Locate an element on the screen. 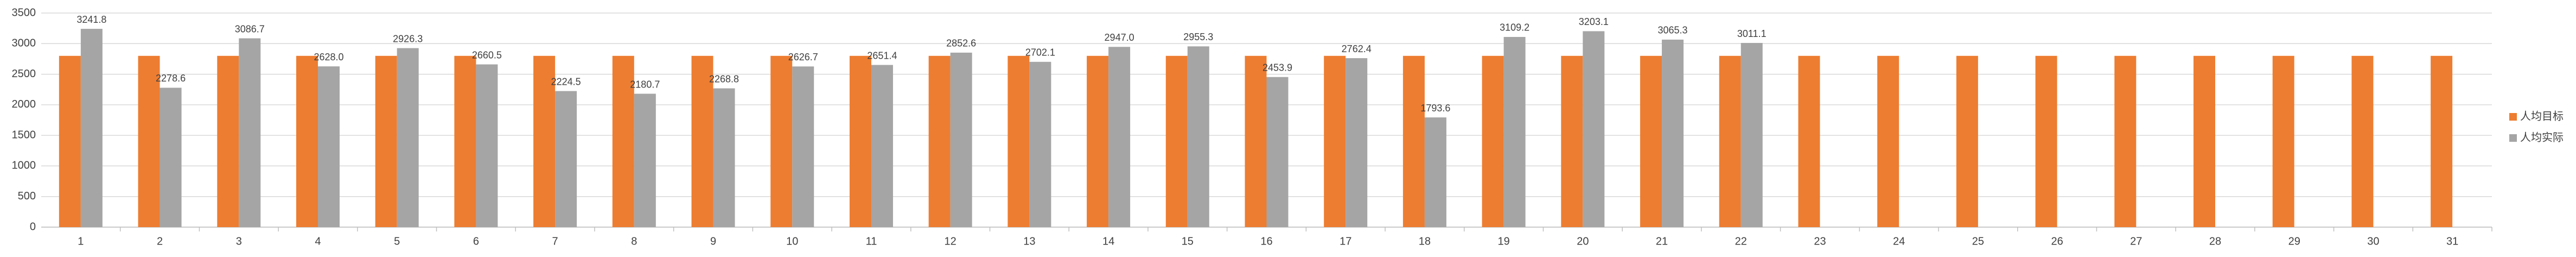  value-label: 3065.3 is located at coordinates (1673, 30).